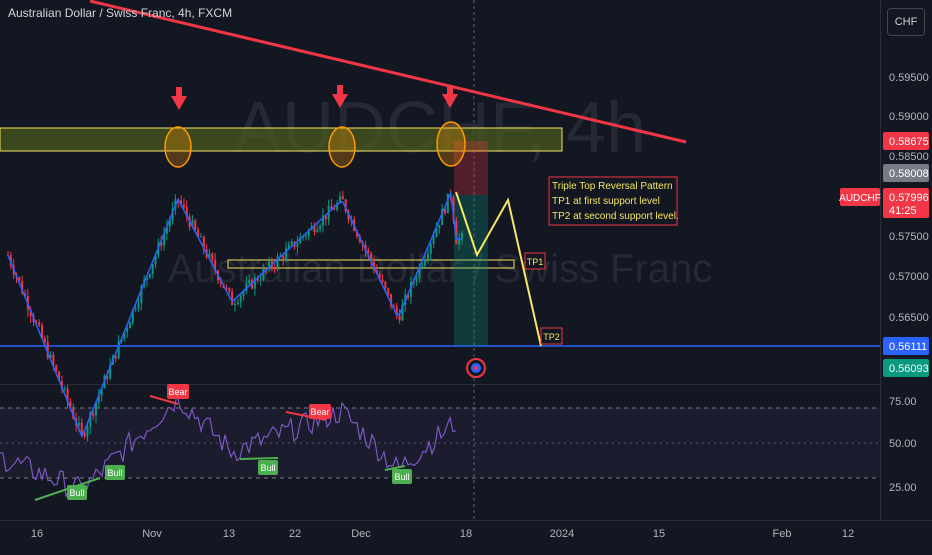 The width and height of the screenshot is (932, 555). What do you see at coordinates (466, 534) in the screenshot?
I see `time-tick-label: 18` at bounding box center [466, 534].